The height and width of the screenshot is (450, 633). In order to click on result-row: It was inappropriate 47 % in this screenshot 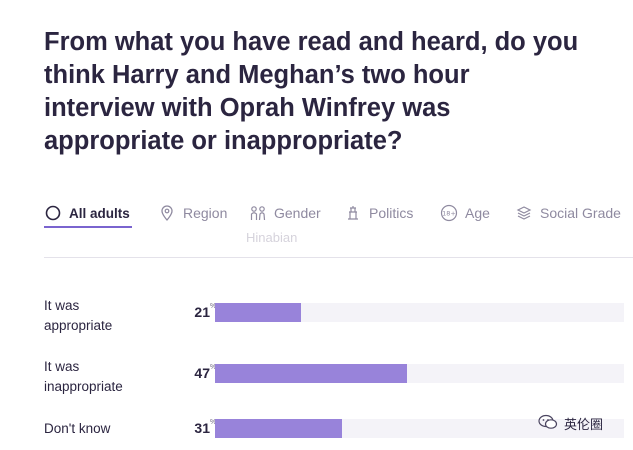, I will do `click(338, 377)`.